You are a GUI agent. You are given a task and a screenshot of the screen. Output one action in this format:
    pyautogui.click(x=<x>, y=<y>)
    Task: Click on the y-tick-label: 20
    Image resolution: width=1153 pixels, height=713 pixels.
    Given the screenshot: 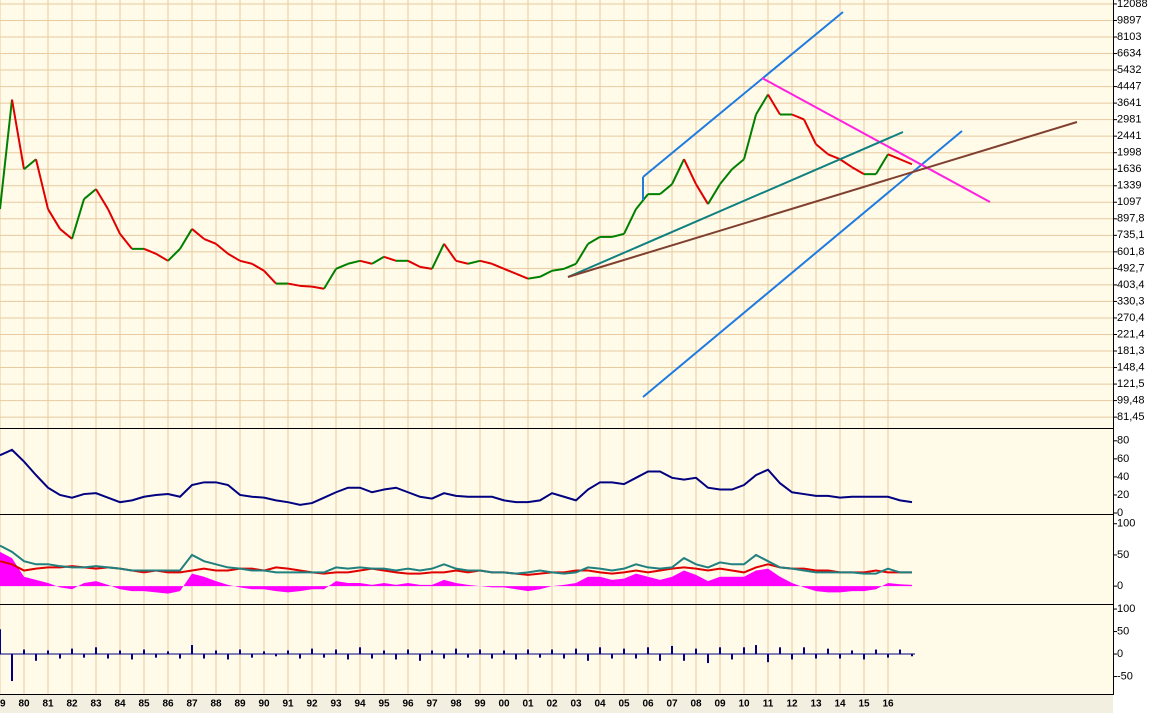 What is the action you would take?
    pyautogui.click(x=1123, y=495)
    